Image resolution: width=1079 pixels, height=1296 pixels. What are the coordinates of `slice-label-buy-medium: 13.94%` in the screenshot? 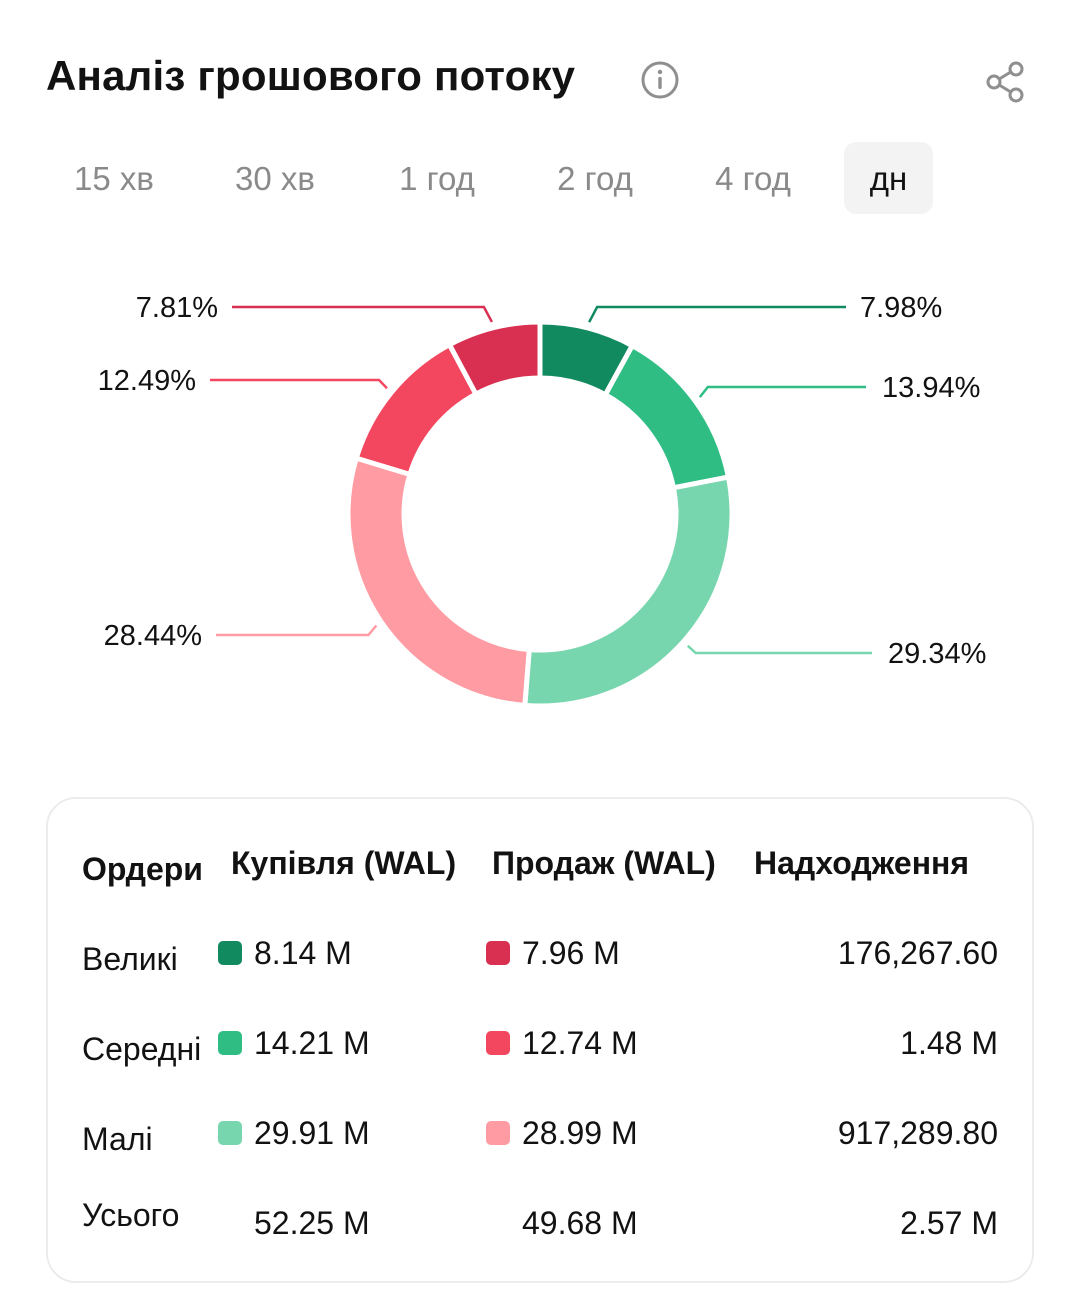 It's located at (931, 388).